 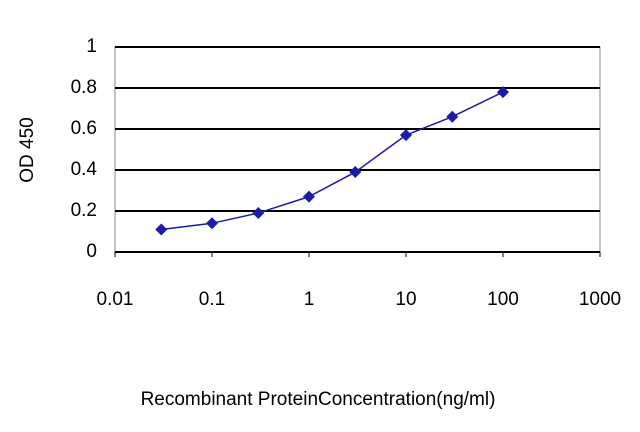 I want to click on y-axis-label: OD 450, so click(x=27, y=149).